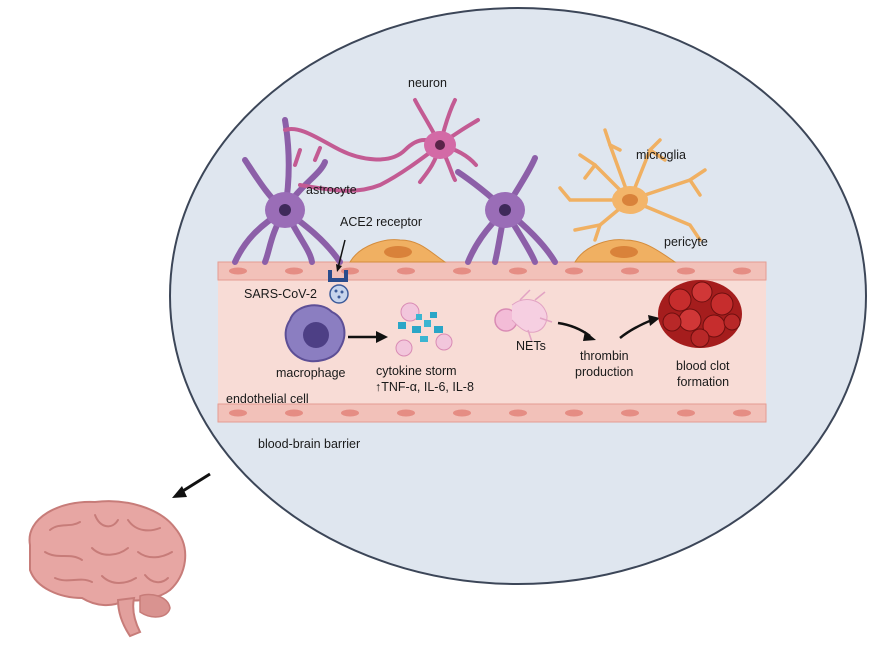  Describe the element at coordinates (267, 399) in the screenshot. I see `label-endothelial-cell: endothelial cell` at that location.